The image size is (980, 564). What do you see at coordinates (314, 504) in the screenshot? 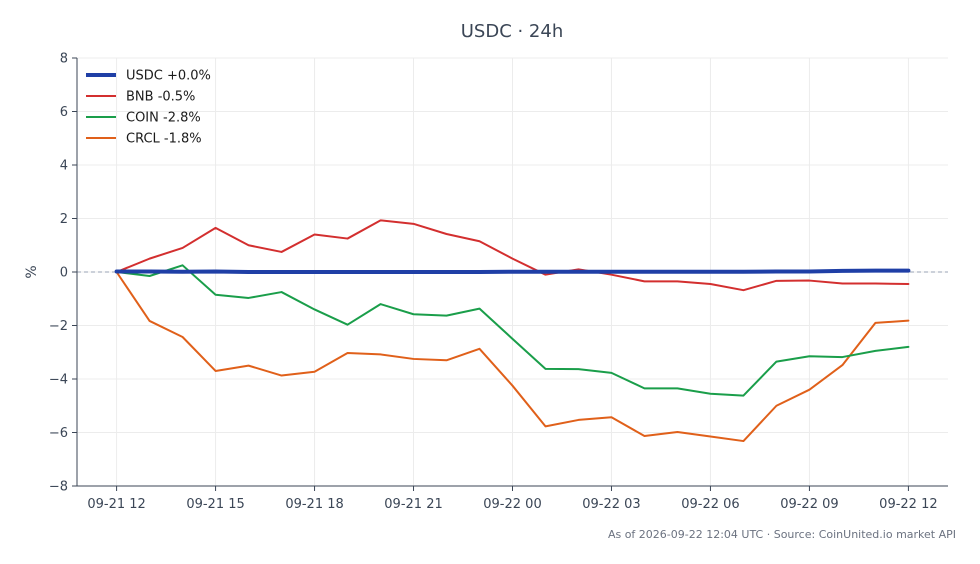
I see `x-tick-label: 09-21 18` at bounding box center [314, 504].